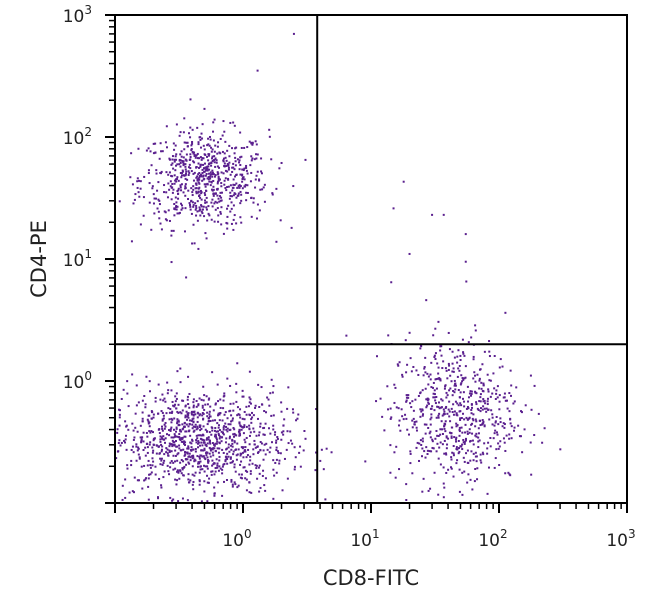 Image resolution: width=650 pixels, height=604 pixels. Describe the element at coordinates (39, 259) in the screenshot. I see `y-axis-label: CD4-PE` at that location.